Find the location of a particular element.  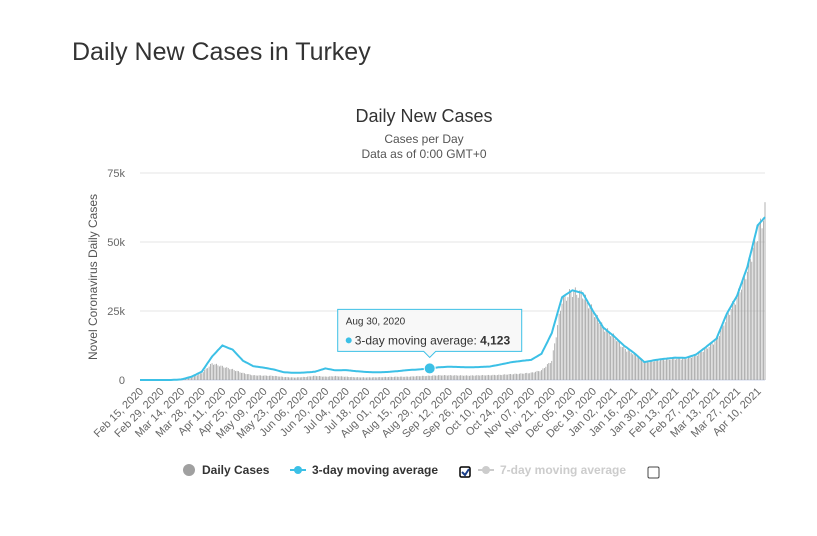

legend-daily-cases-label: Daily Cases is located at coordinates (236, 470).